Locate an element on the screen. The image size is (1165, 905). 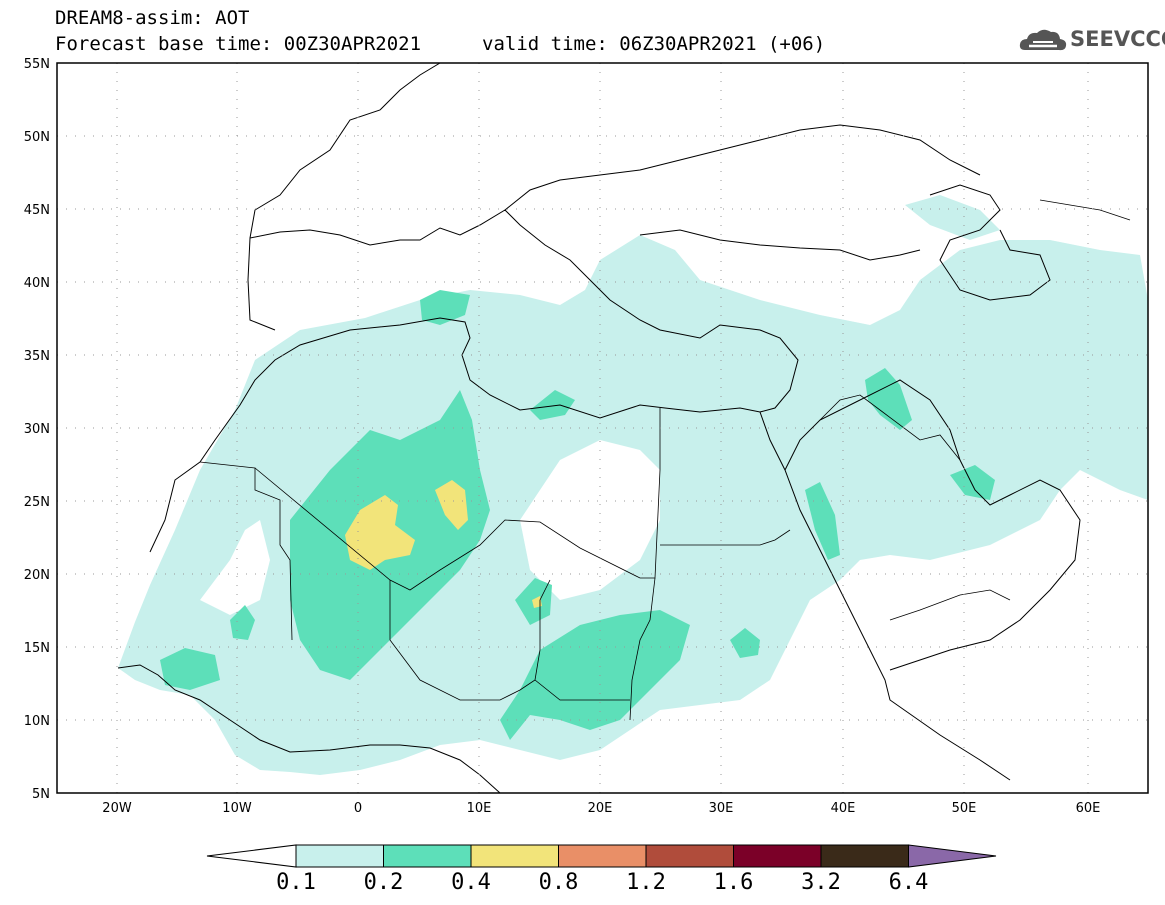
colorbar-label: 1.6 is located at coordinates (733, 882).